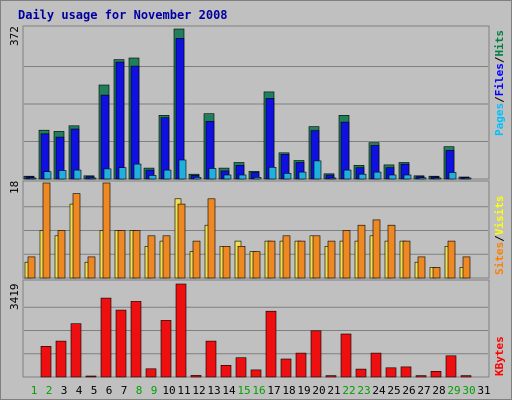 This screenshot has height=400, width=512. Describe the element at coordinates (94, 390) in the screenshot. I see `x-tick-label: 5` at that location.